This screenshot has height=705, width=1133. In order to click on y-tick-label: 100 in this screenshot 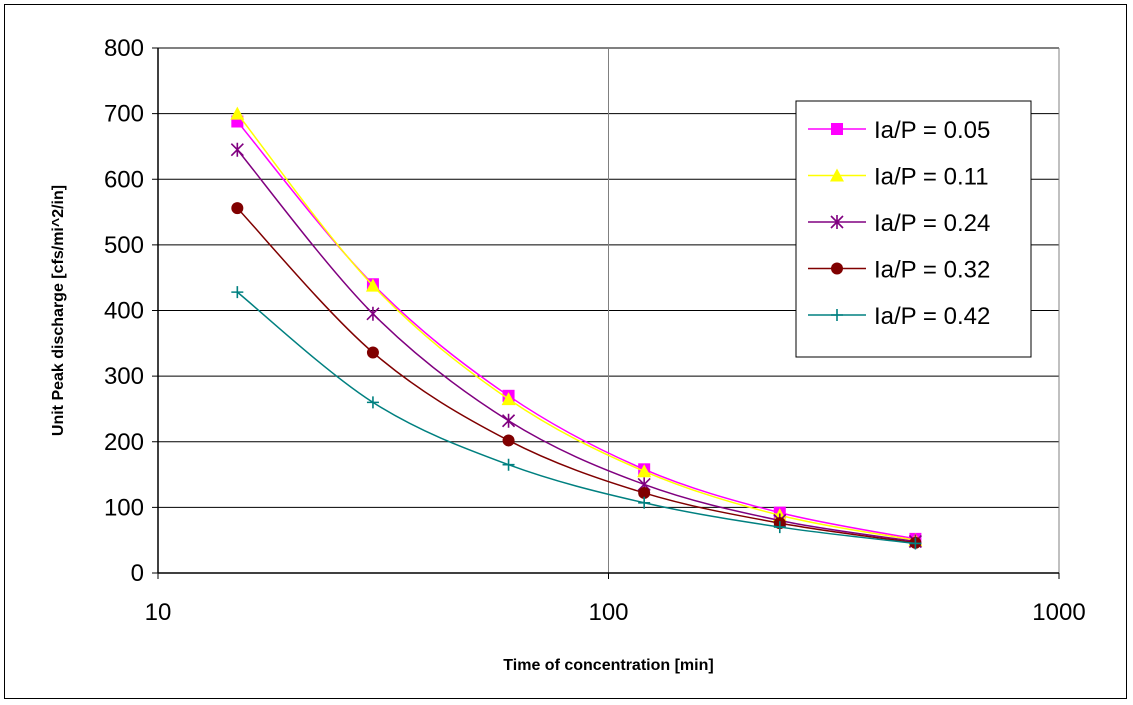, I will do `click(124, 507)`.